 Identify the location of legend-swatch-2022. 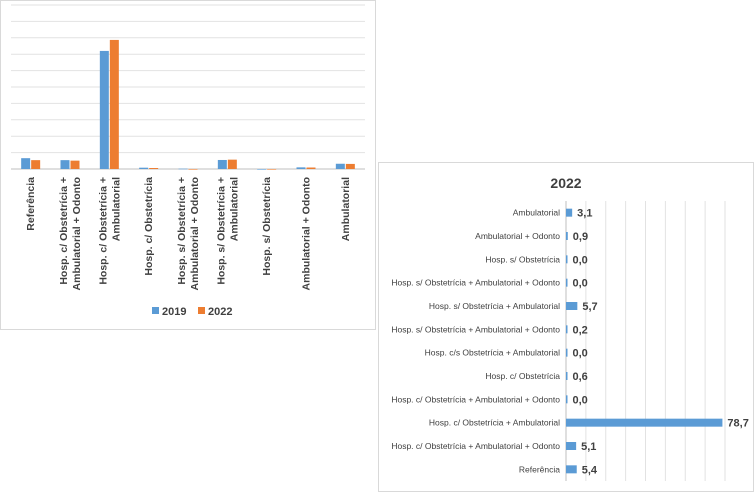
(201, 310).